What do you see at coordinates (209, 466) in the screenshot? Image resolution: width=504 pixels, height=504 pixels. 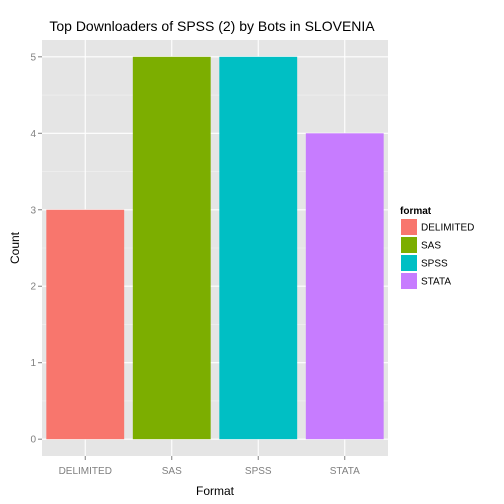 I see `x-axis-ticks: DELIMITED SAS SPSS STATA` at bounding box center [209, 466].